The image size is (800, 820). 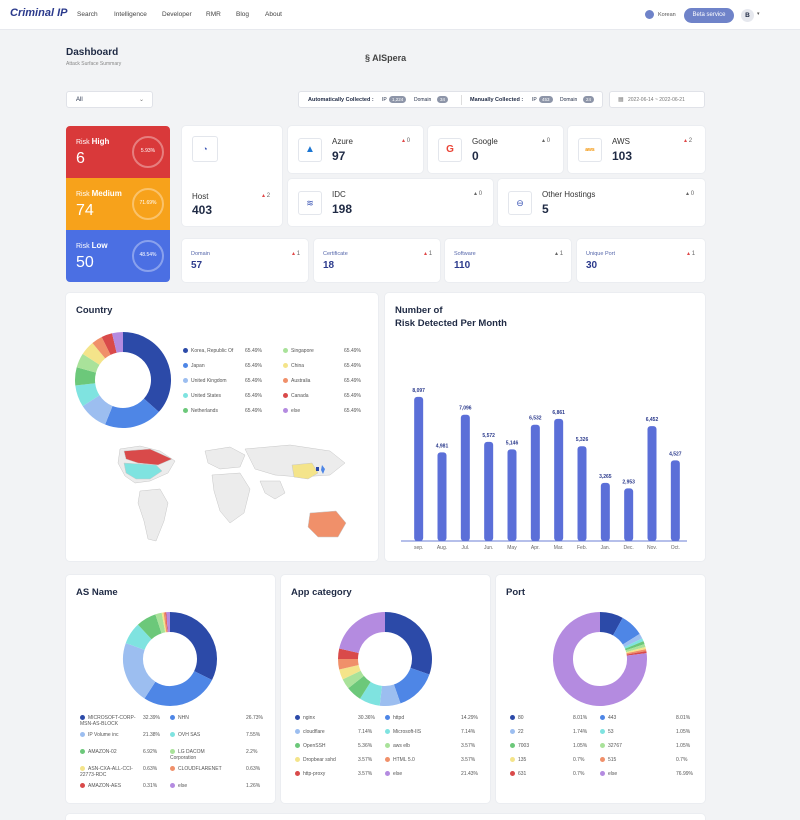 I want to click on beta-service-button: Beta service, so click(x=709, y=15).